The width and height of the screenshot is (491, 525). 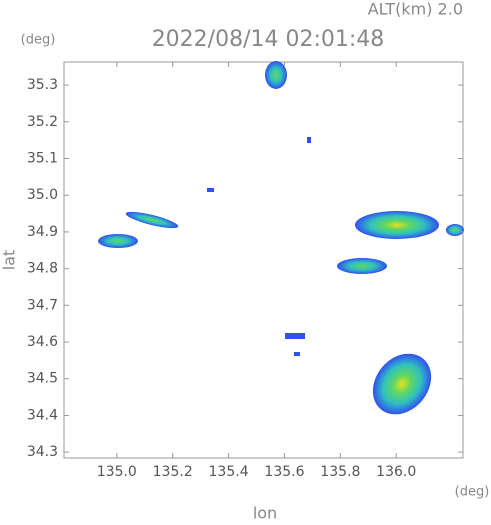 I want to click on y-tick-label: 34.4, so click(x=42, y=415).